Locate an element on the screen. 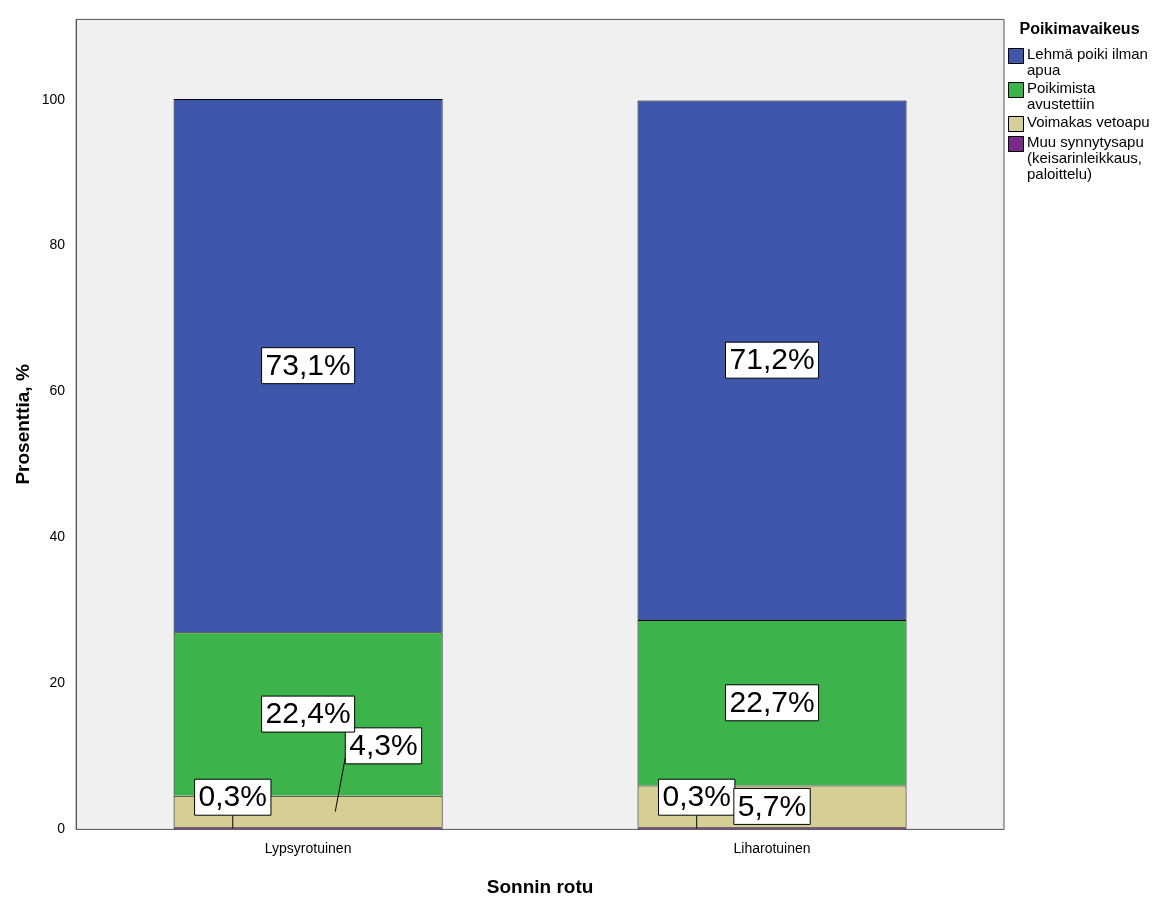 The width and height of the screenshot is (1159, 915). data-label: 71,2% is located at coordinates (772, 359).